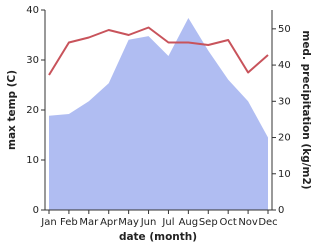 The width and height of the screenshot is (320, 247). What do you see at coordinates (32, 110) in the screenshot?
I see `y-tick-label: 20` at bounding box center [32, 110].